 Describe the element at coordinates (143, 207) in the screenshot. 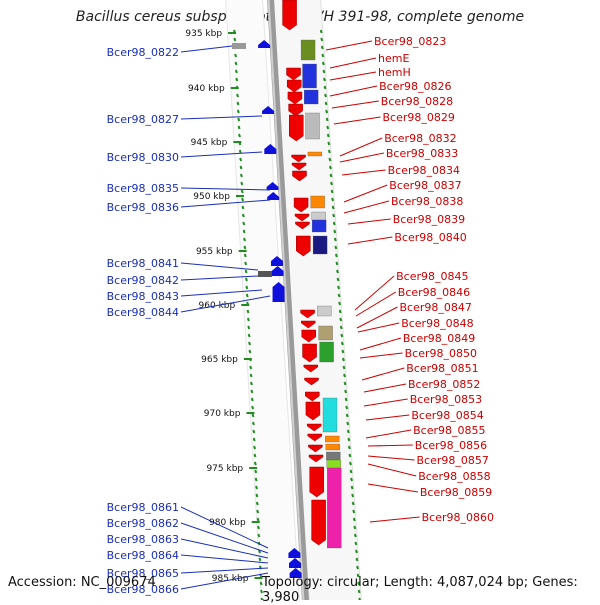

I see `left-gene-label: Bcer98_0836` at that location.